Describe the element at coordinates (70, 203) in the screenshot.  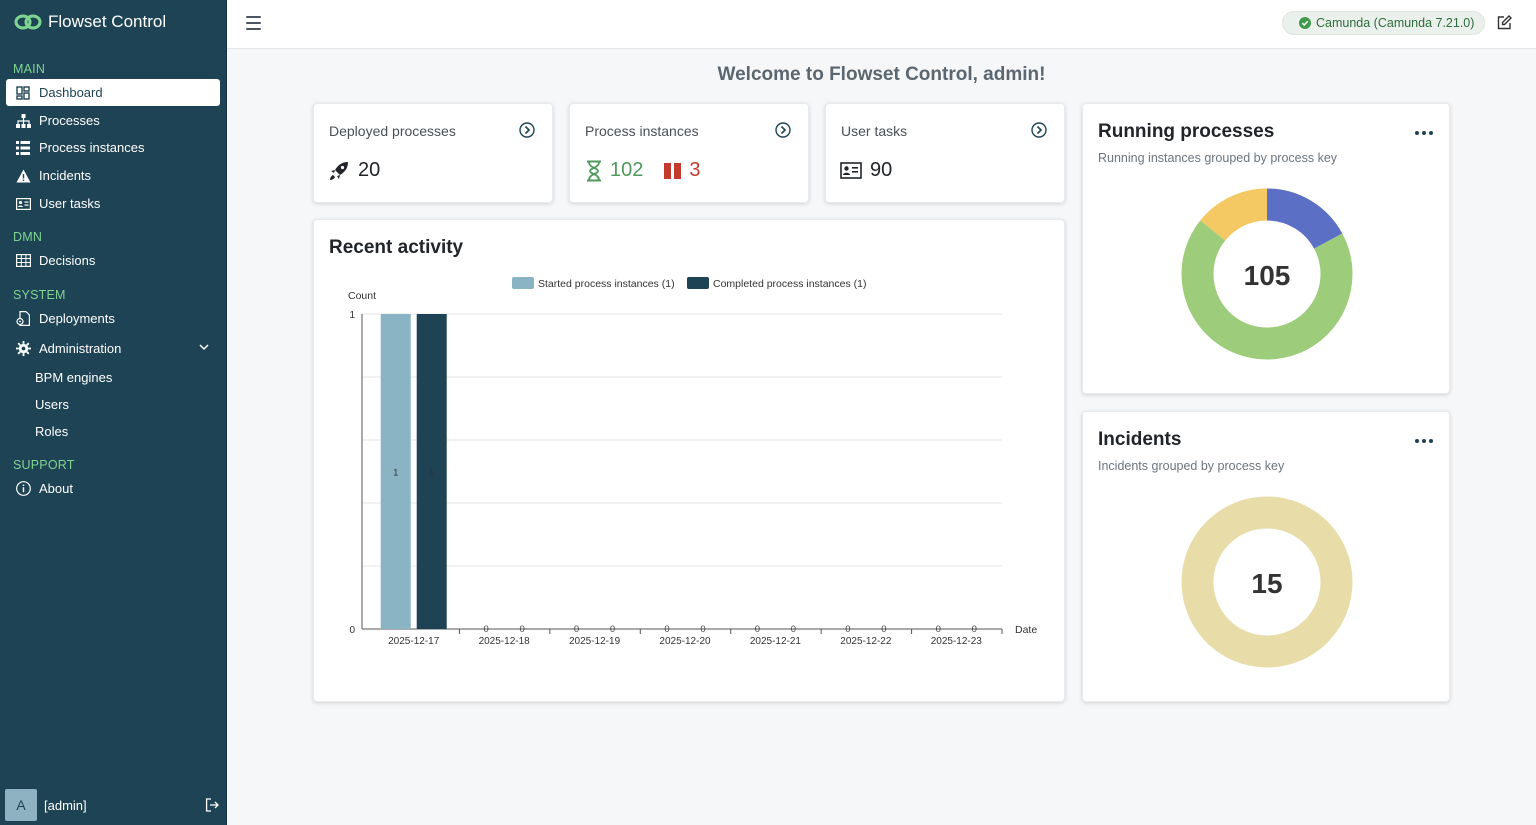
I see `sidebar-item-label: User tasks` at that location.